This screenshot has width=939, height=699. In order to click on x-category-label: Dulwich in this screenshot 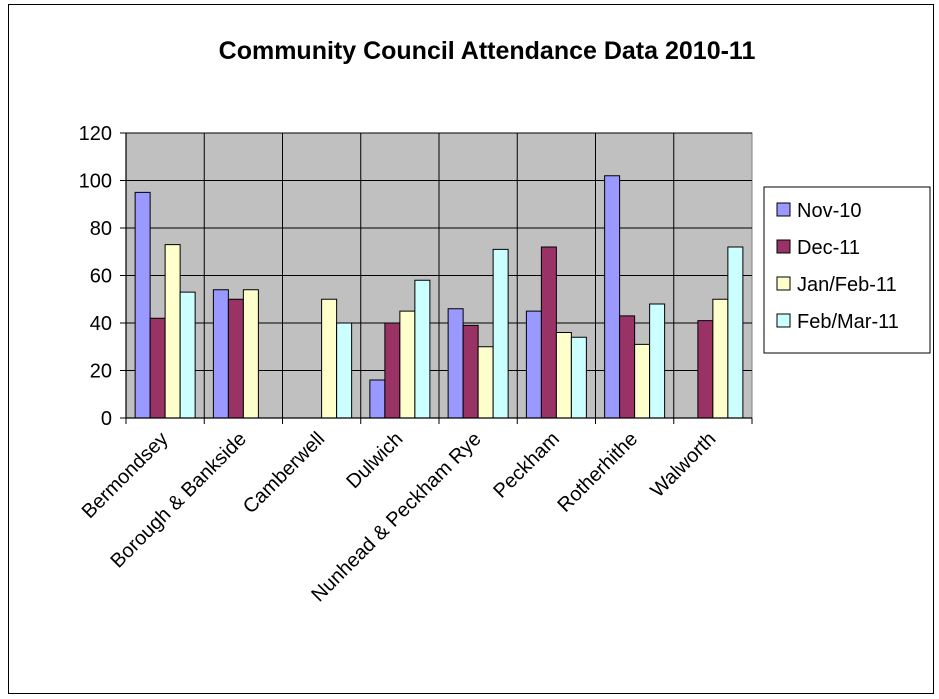, I will do `click(374, 460)`.